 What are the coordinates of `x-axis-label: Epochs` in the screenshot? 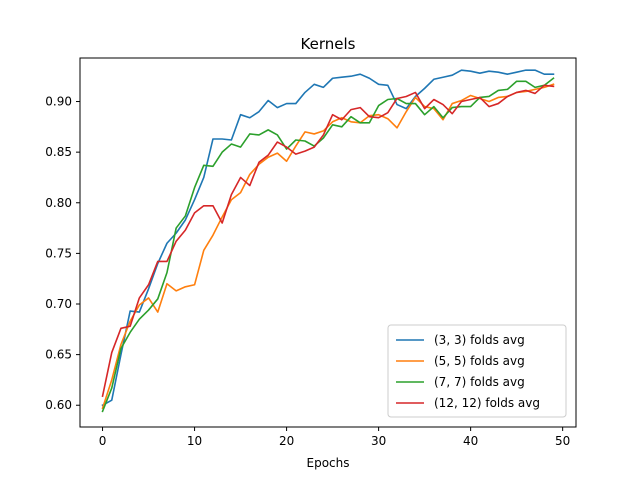 It's located at (328, 463).